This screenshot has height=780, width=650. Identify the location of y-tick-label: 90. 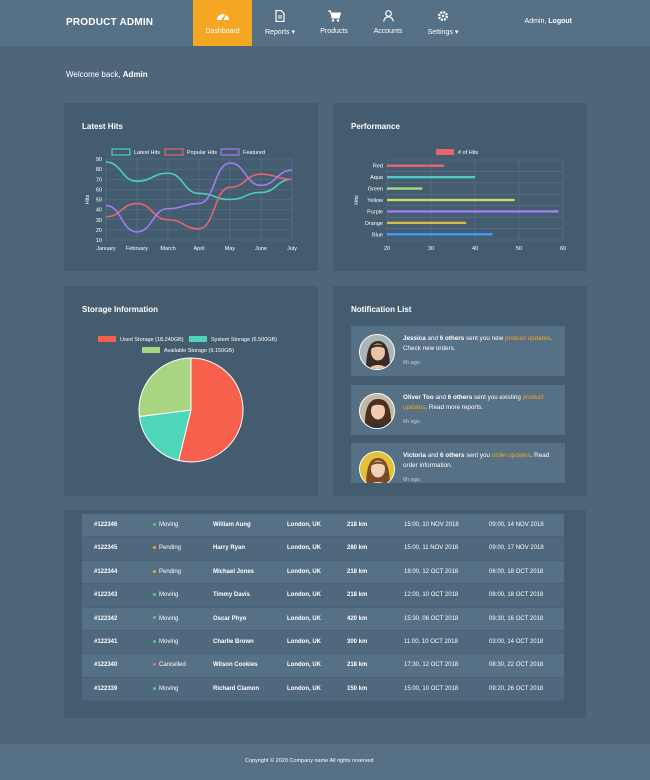
(99, 160).